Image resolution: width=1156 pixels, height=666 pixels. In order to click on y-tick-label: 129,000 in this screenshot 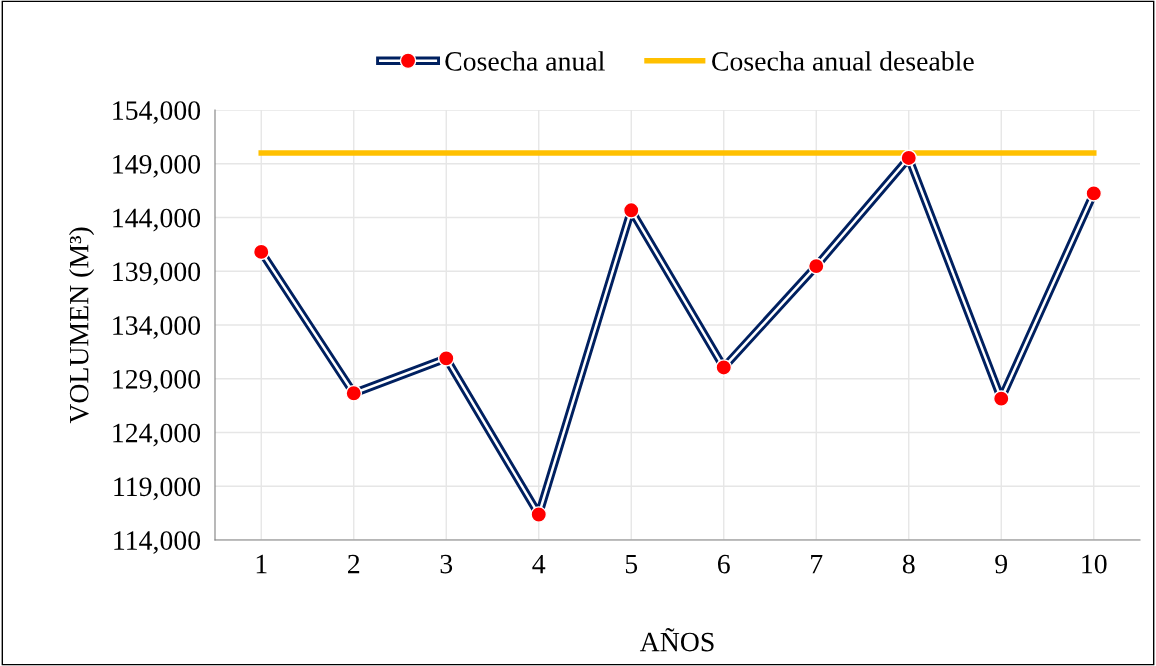, I will do `click(157, 381)`.